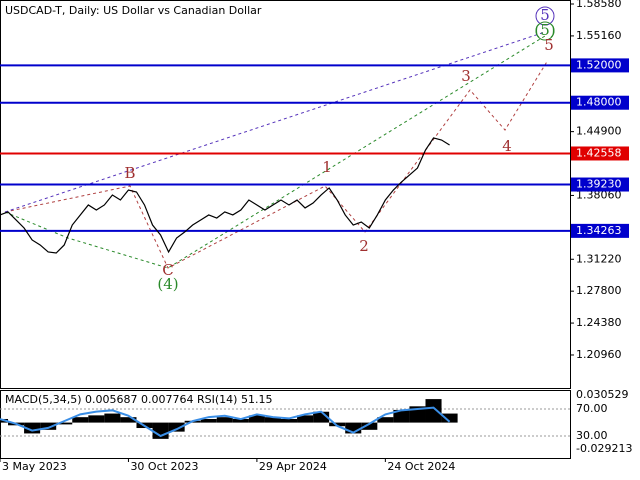  I want to click on level-label: 1.42558, so click(599, 152).